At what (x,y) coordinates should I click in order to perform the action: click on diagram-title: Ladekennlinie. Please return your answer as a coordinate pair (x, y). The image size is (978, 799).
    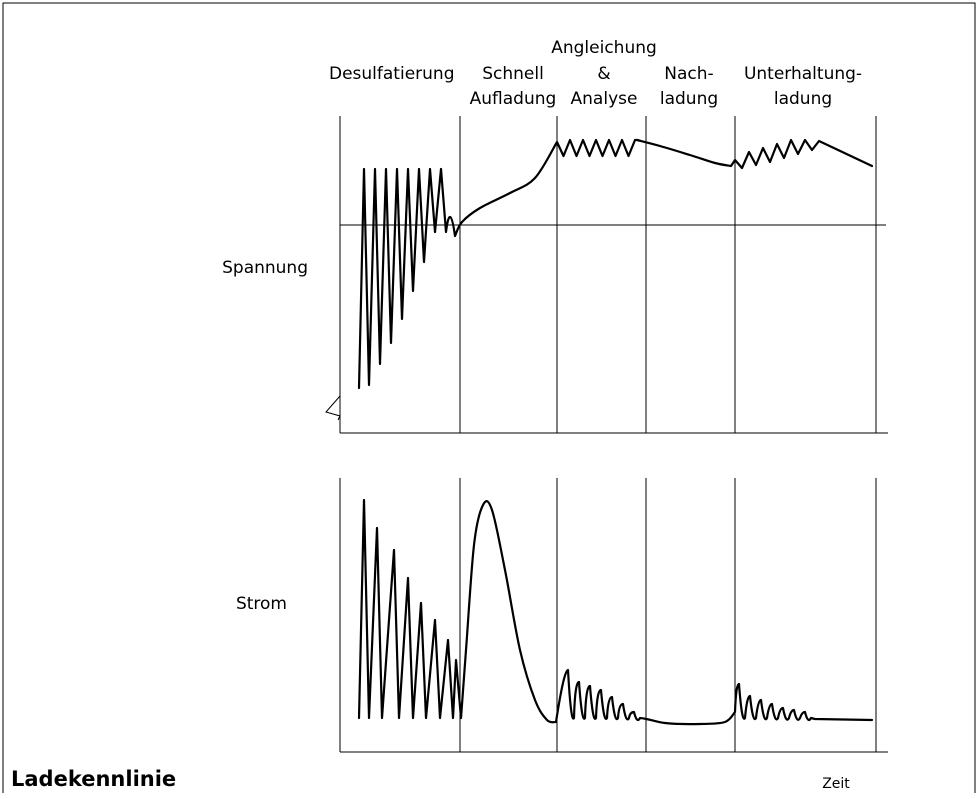
    Looking at the image, I should click on (93, 779).